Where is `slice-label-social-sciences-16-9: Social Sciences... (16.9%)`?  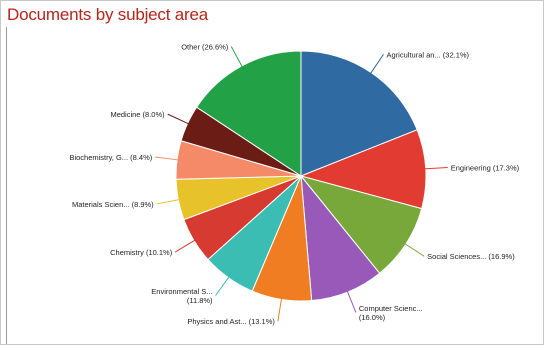 slice-label-social-sciences-16-9: Social Sciences... (16.9%) is located at coordinates (471, 256).